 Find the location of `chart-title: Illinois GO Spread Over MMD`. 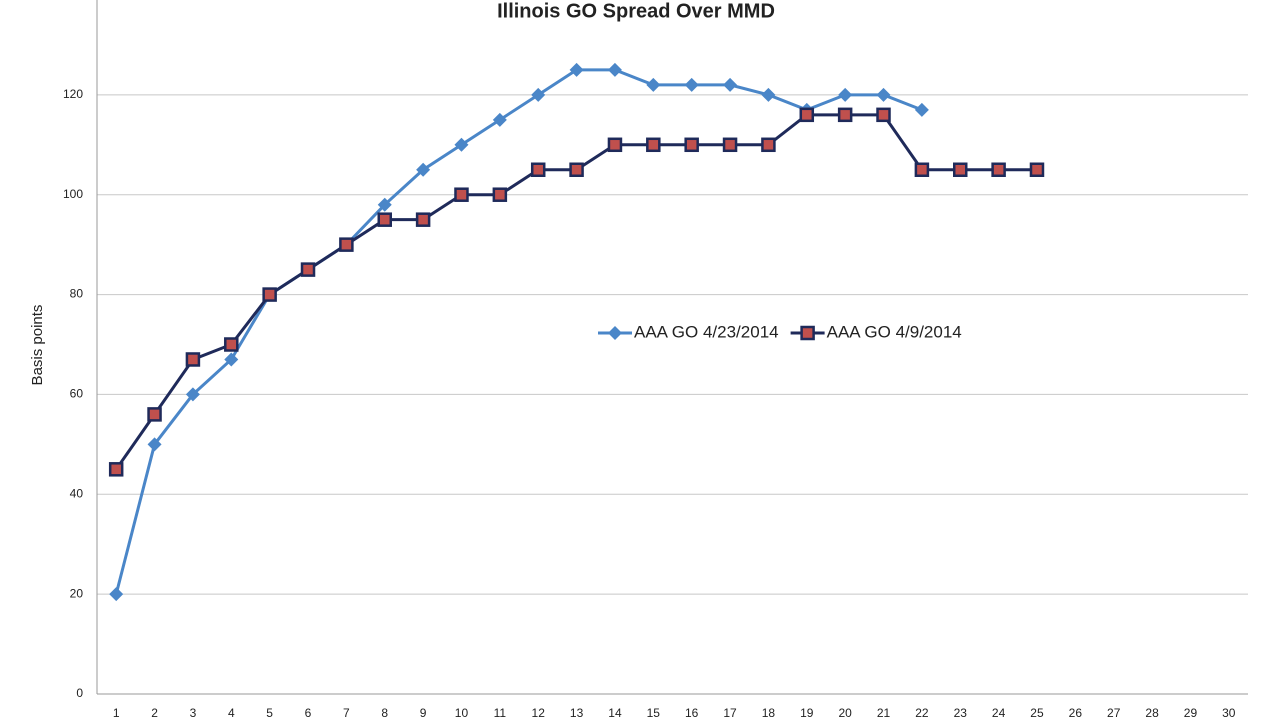

chart-title: Illinois GO Spread Over MMD is located at coordinates (636, 11).